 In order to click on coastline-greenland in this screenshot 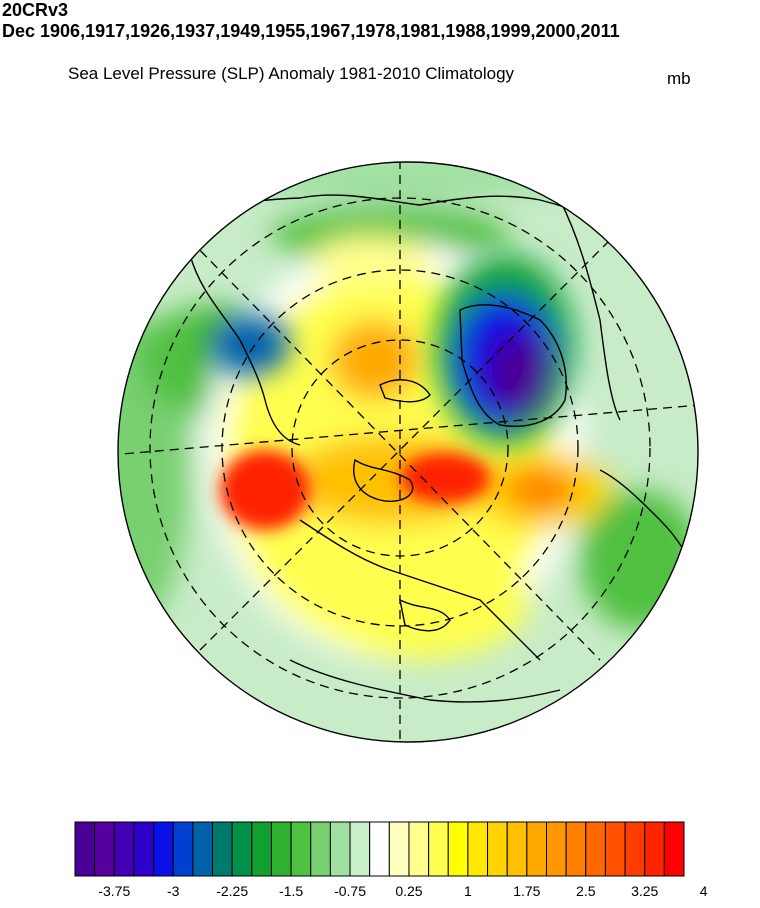, I will do `click(513, 365)`.